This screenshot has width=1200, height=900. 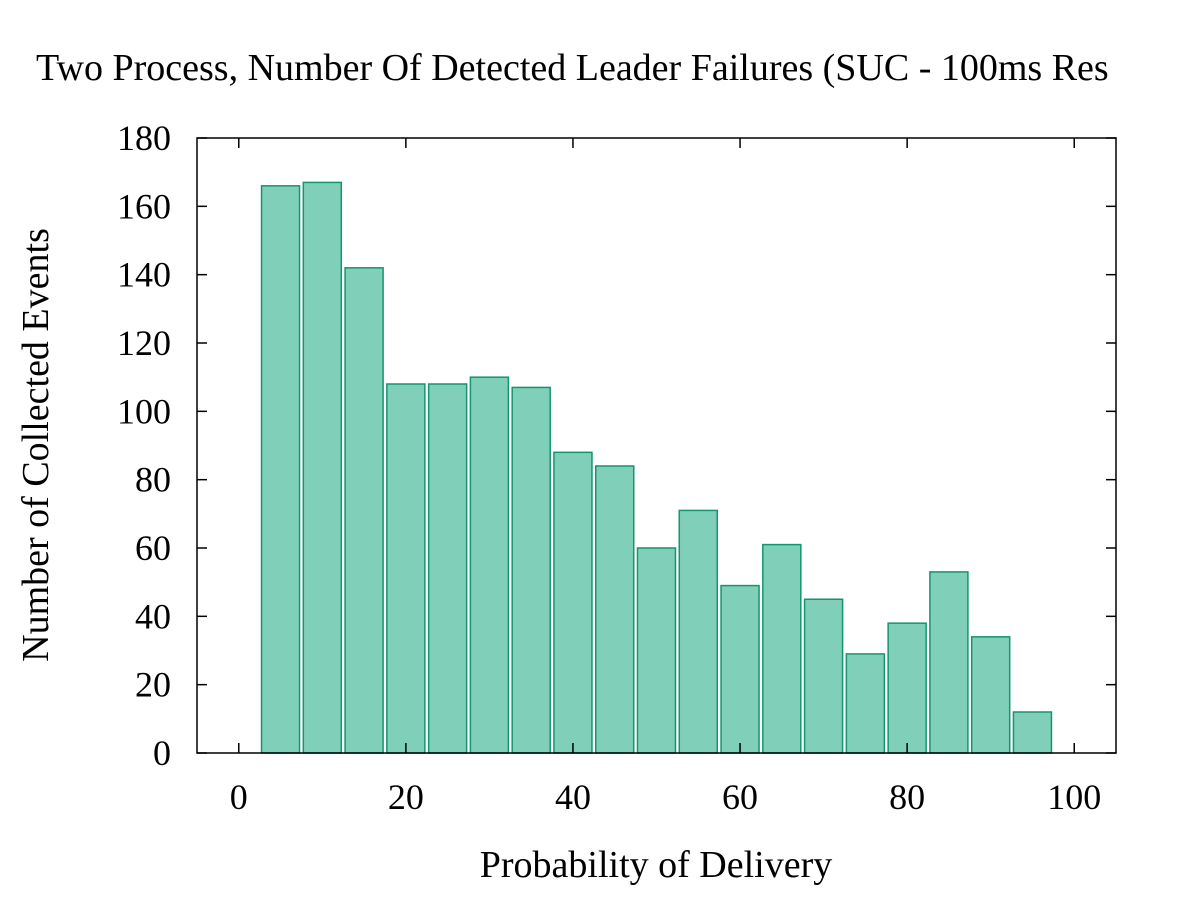 I want to click on x-axis-label: Probability of Delivery, so click(x=656, y=865).